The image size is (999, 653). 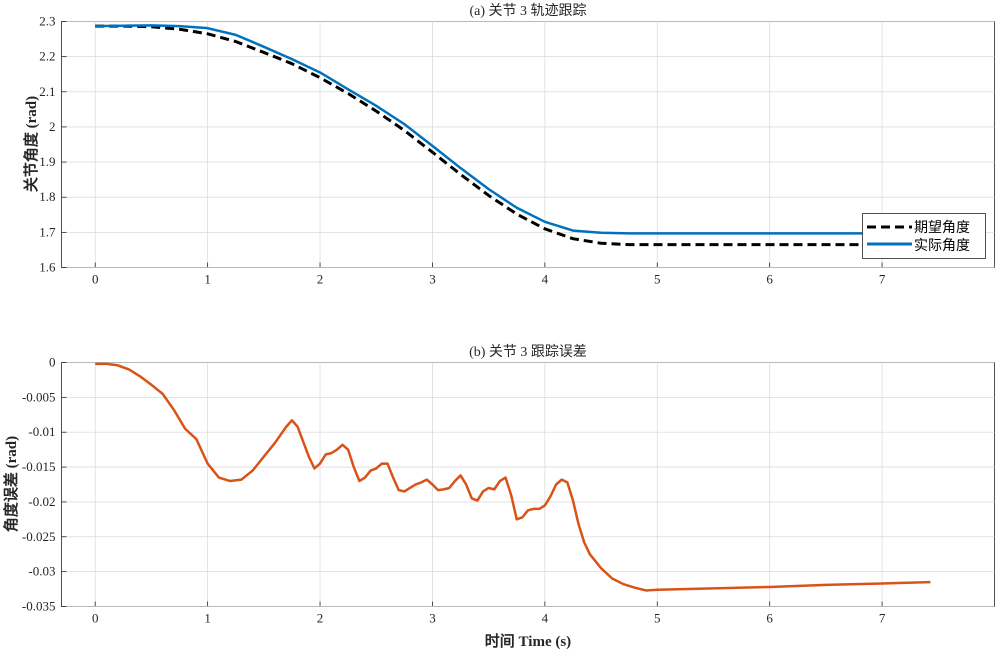 I want to click on top-xtick-labels: 0 1 2 3 4 5 6 7, so click(x=489, y=279).